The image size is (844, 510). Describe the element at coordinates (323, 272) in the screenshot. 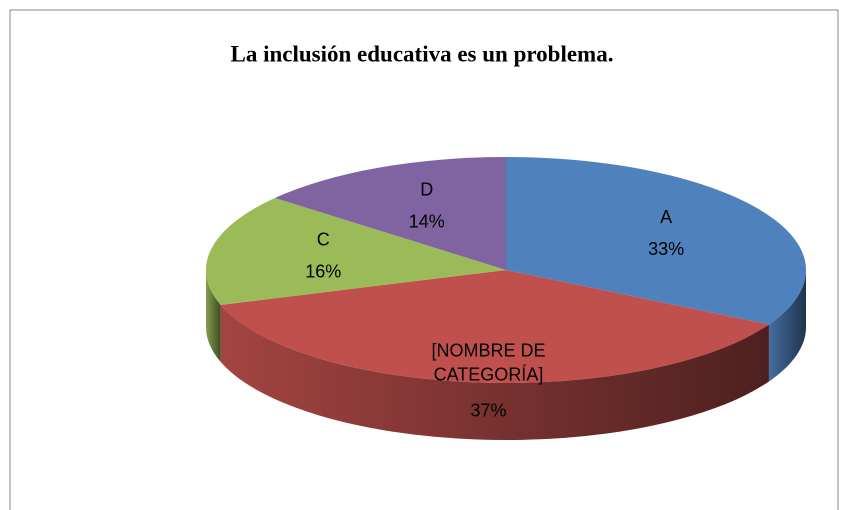

I see `slice-value-label: 16%` at that location.